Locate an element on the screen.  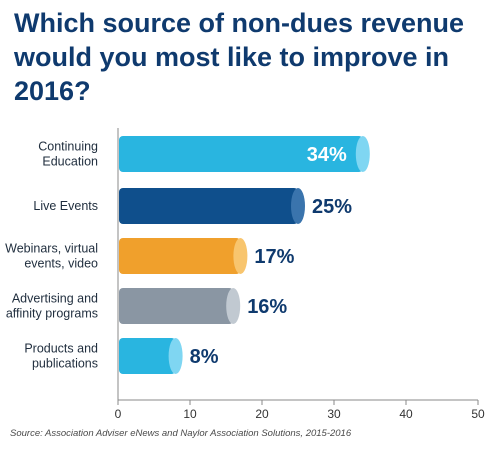
title-line-2: would you most like to improve in is located at coordinates (232, 57).